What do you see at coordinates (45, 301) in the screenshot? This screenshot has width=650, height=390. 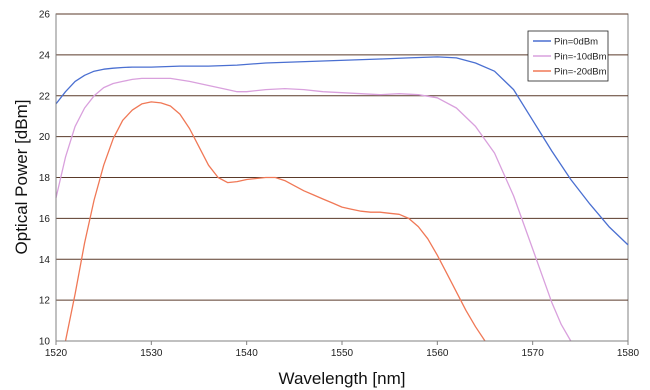 I see `y-tick-label: 12` at bounding box center [45, 301].